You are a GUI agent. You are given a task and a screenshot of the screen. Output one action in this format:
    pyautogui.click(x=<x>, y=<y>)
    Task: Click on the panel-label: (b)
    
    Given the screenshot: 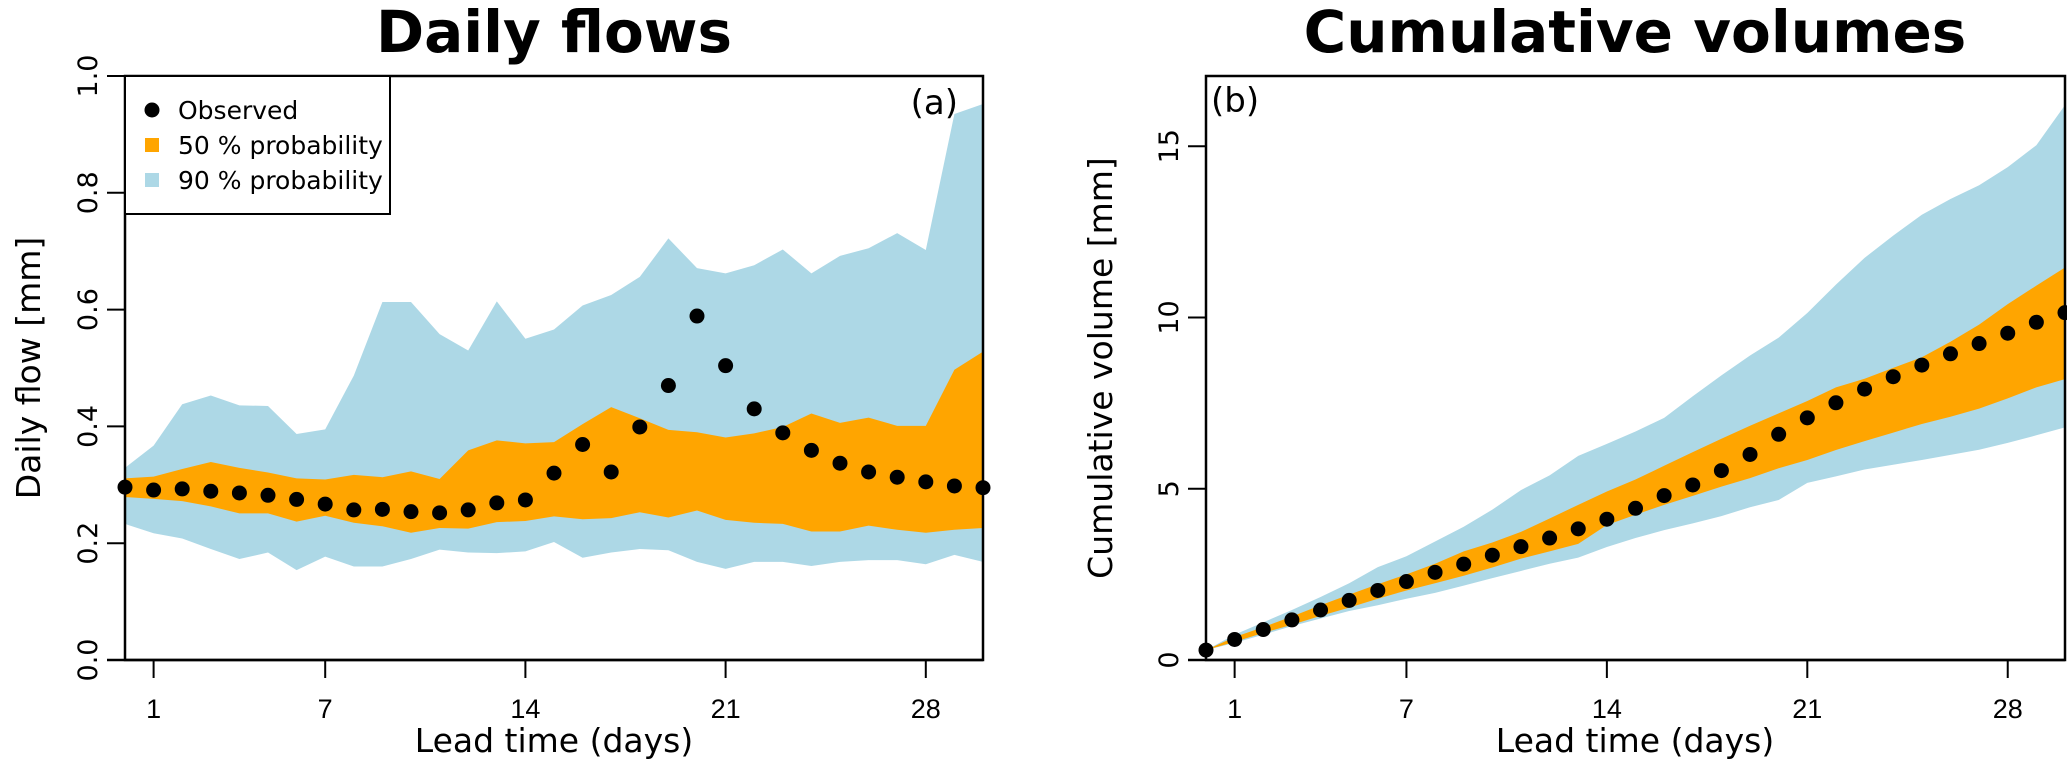 What is the action you would take?
    pyautogui.click(x=1235, y=101)
    